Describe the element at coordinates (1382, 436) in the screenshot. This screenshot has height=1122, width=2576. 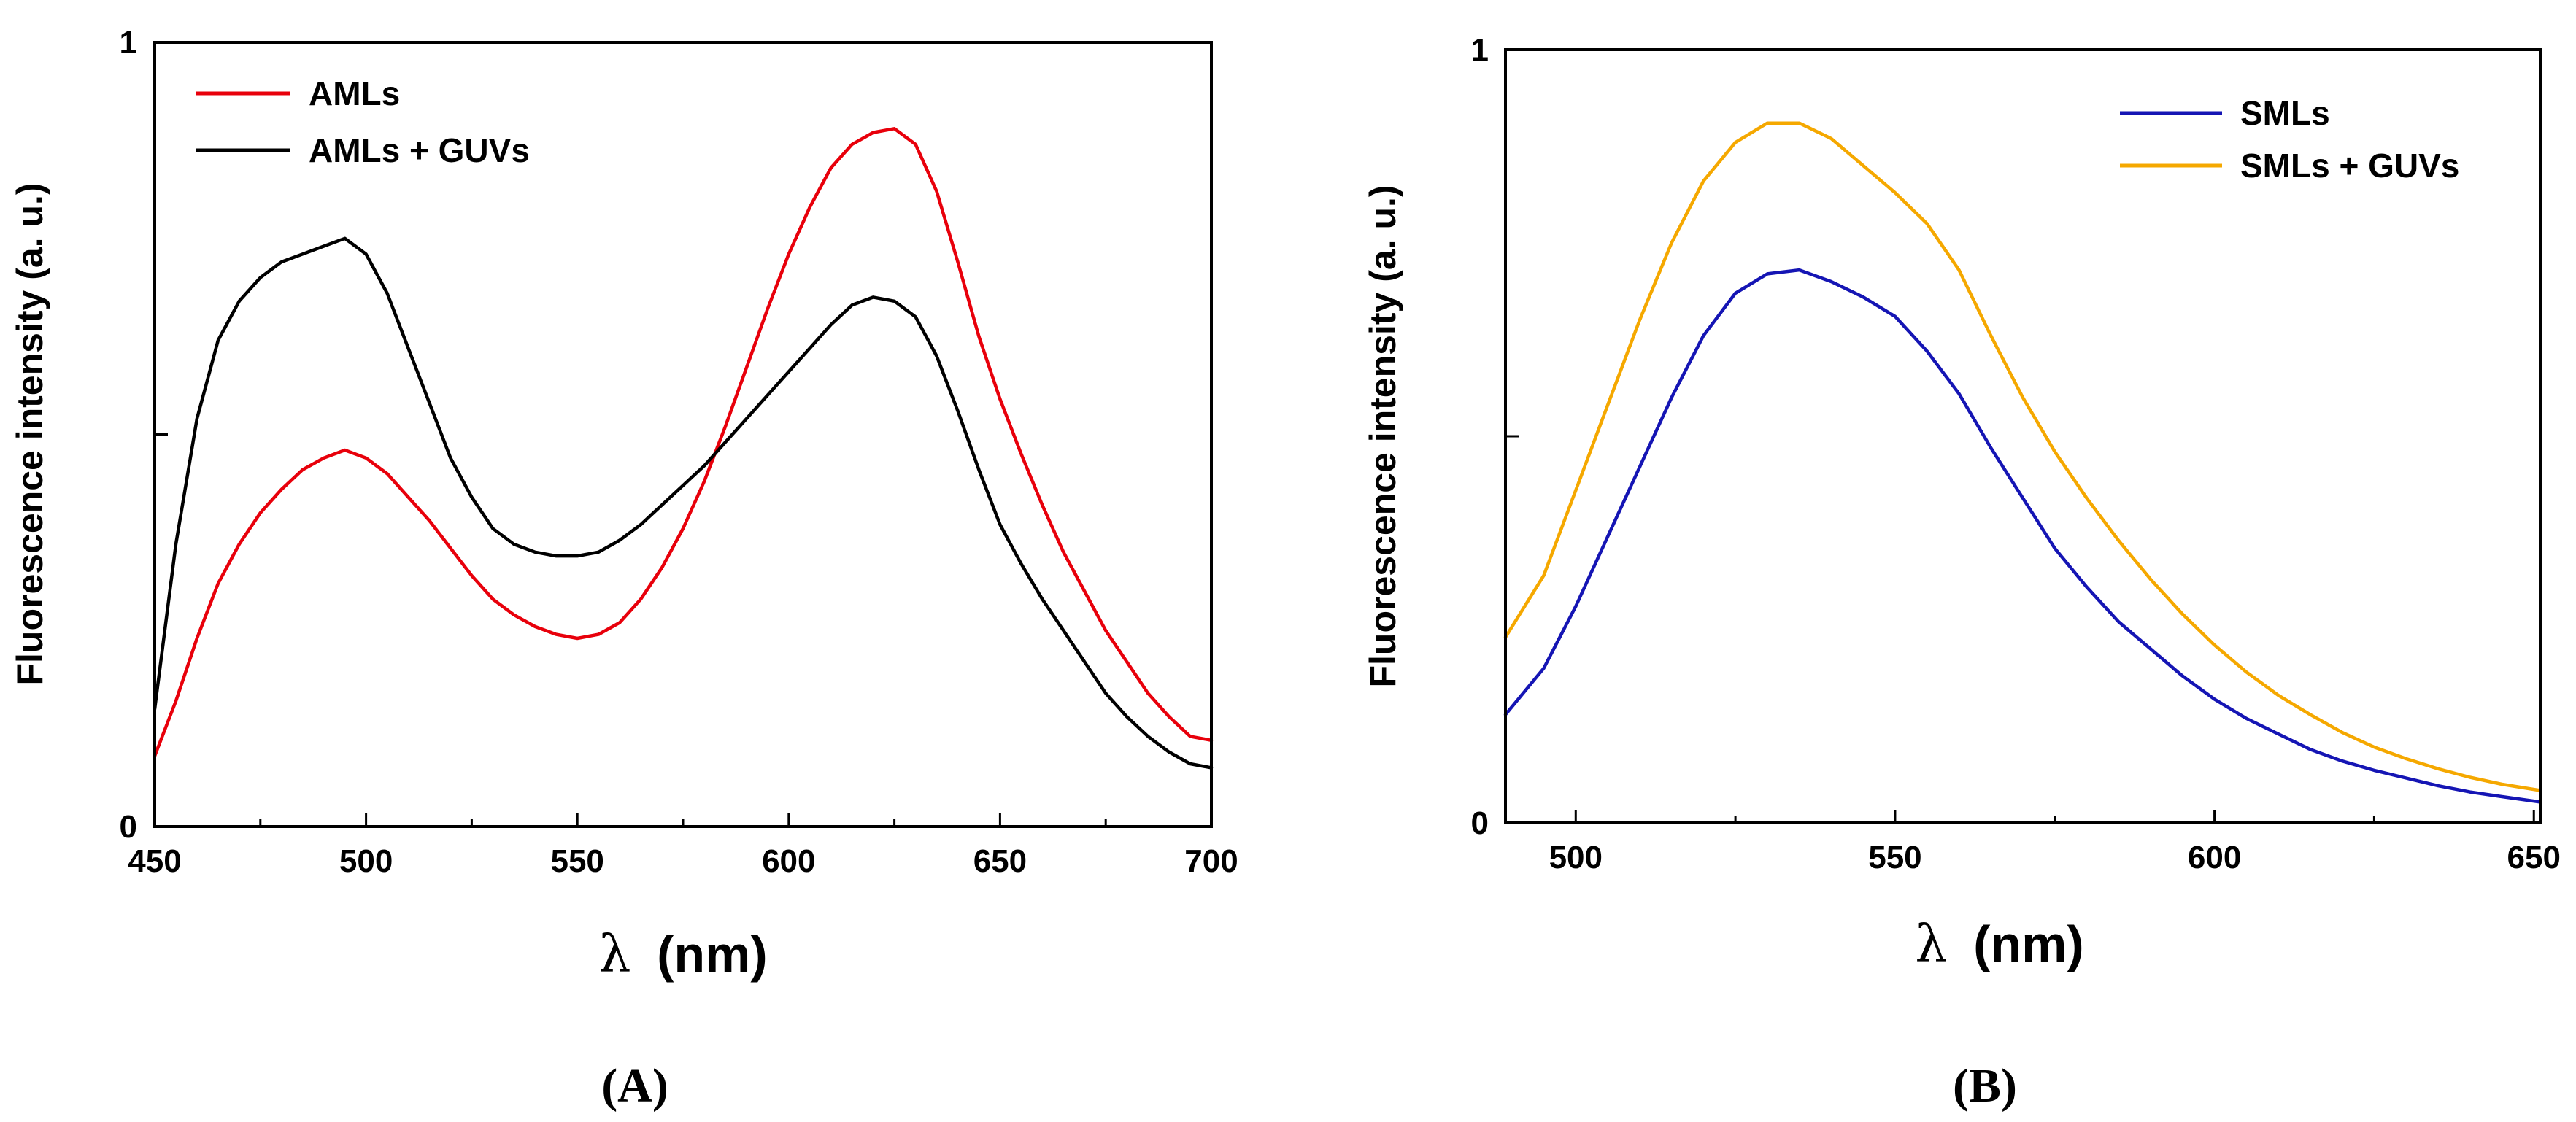
I see `y-axis-title-b: Fluorescence intensity (a. u.)` at that location.